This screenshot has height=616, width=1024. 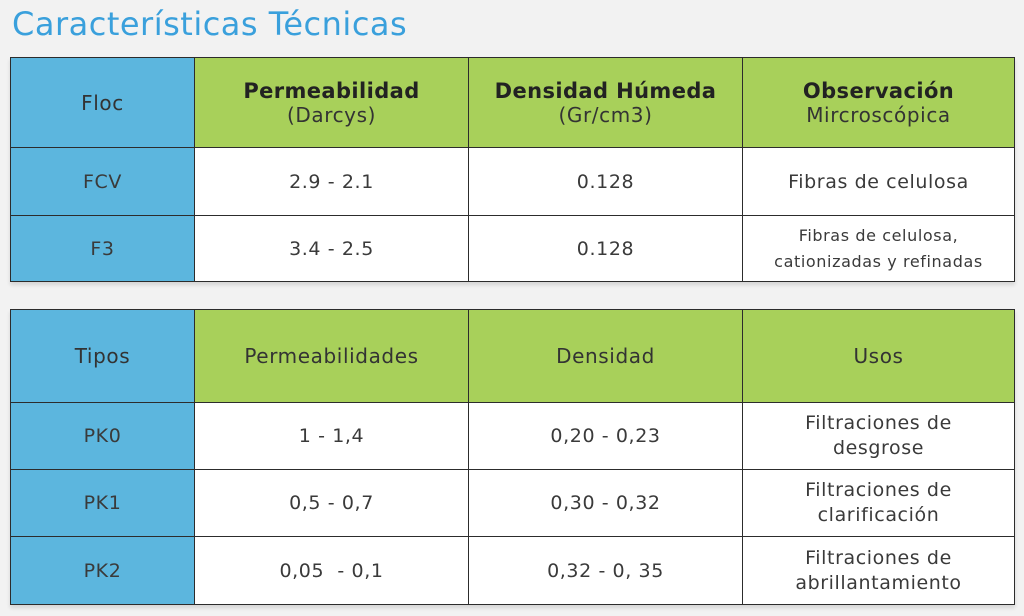 I want to click on row-name-cell: PK2, so click(x=102, y=570).